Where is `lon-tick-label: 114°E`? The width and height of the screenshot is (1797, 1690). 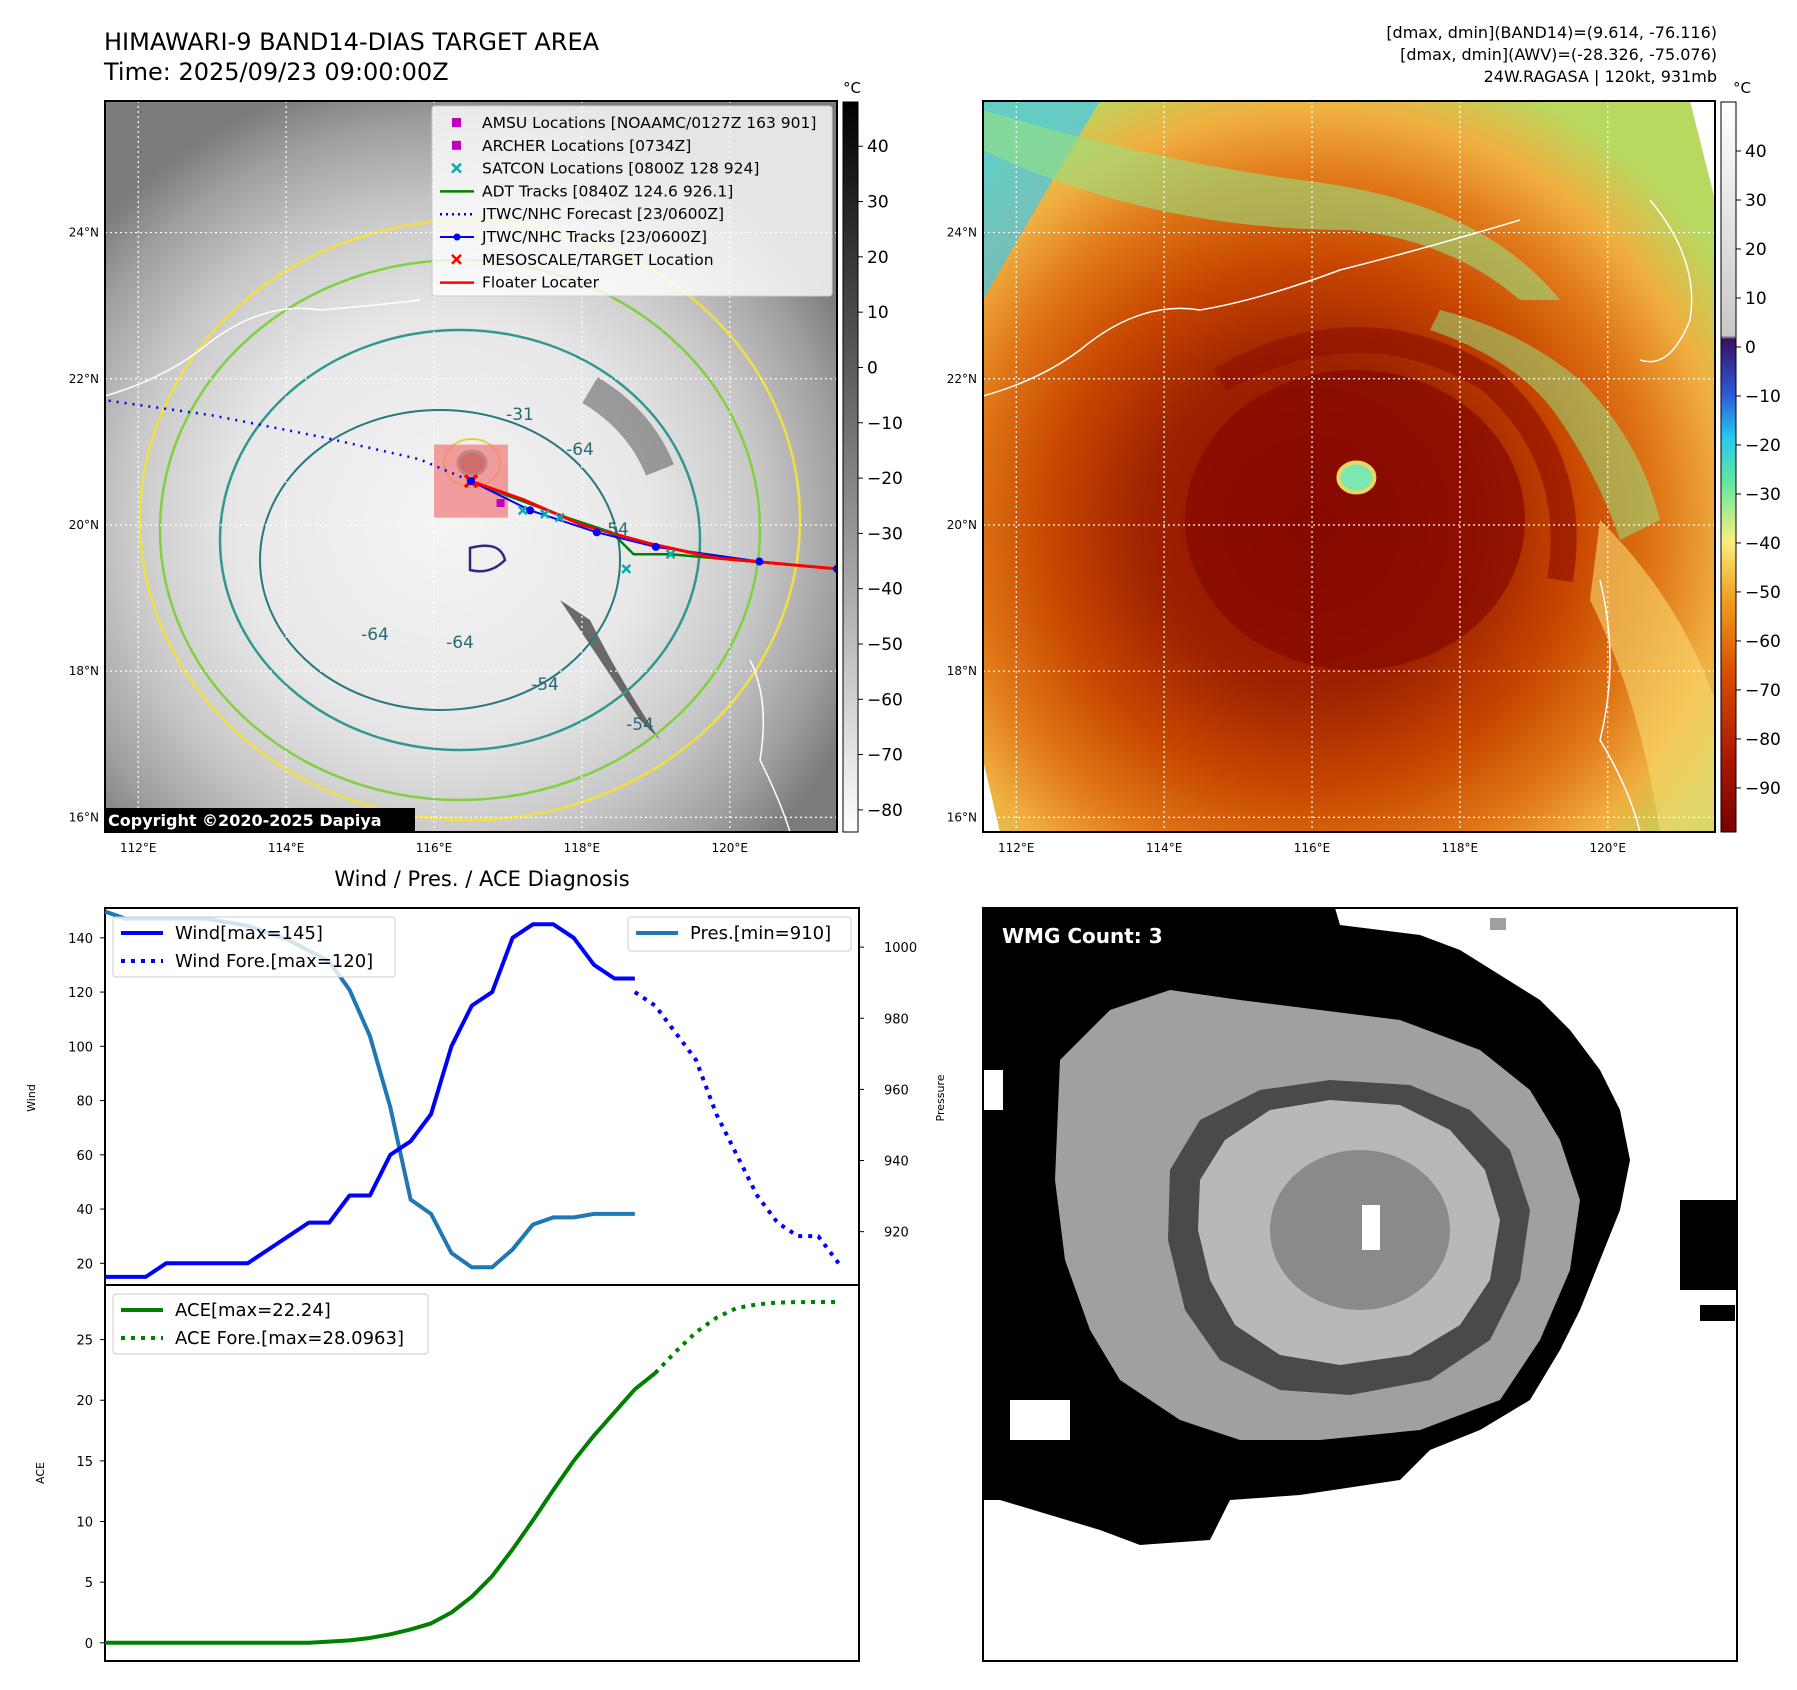 lon-tick-label: 114°E is located at coordinates (1164, 848).